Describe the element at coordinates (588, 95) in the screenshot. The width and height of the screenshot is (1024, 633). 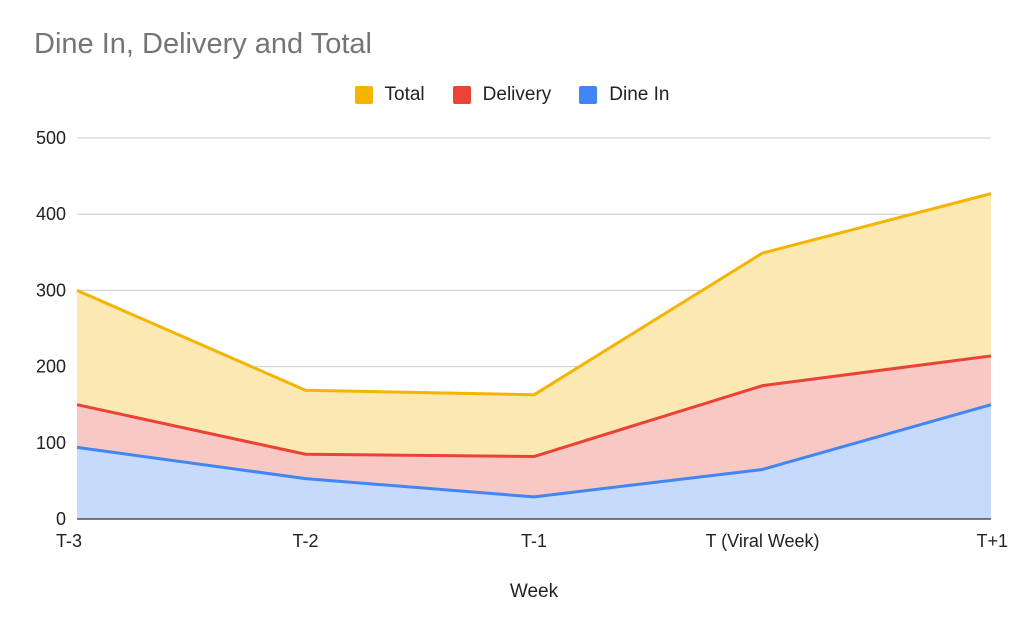
I see `legend-swatch-dine-in` at that location.